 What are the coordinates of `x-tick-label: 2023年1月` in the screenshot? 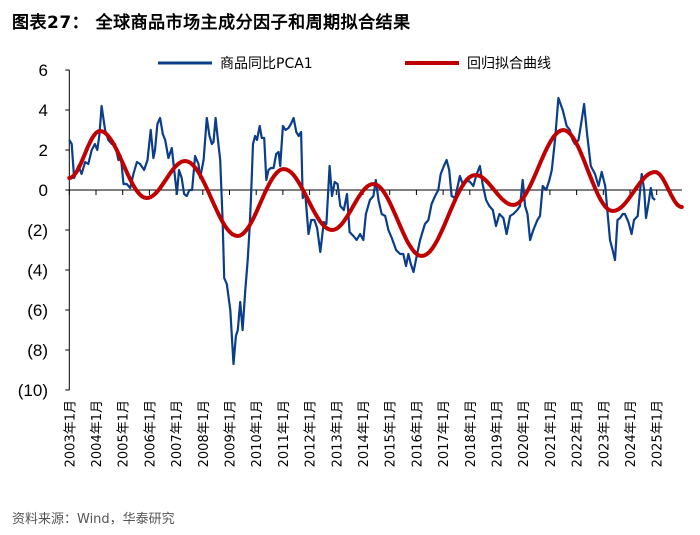 It's located at (604, 433).